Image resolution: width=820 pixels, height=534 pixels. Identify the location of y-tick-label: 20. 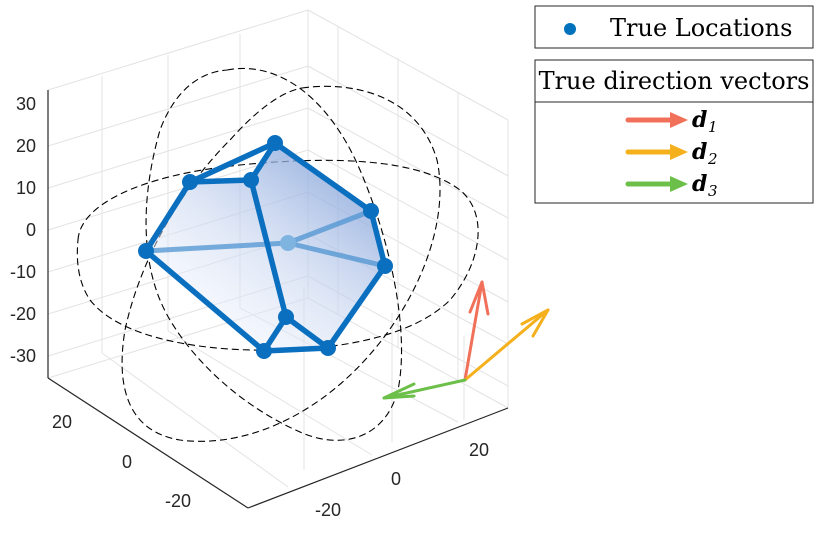
(62, 422).